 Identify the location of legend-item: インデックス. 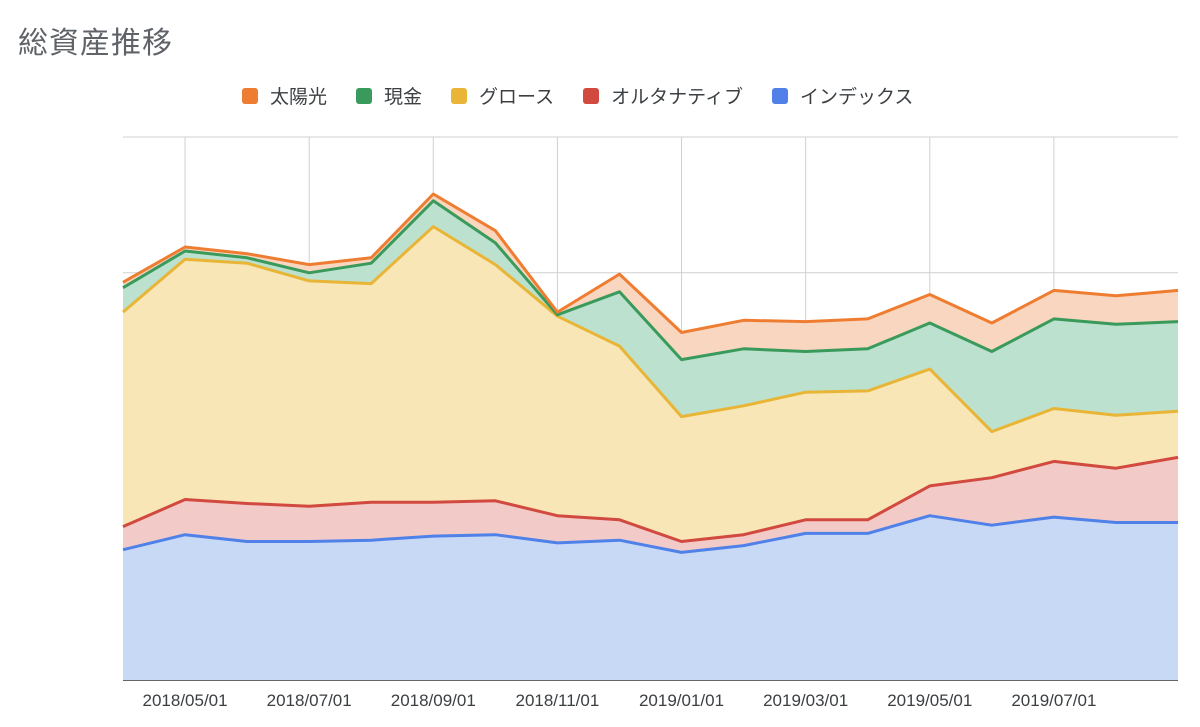
(842, 95).